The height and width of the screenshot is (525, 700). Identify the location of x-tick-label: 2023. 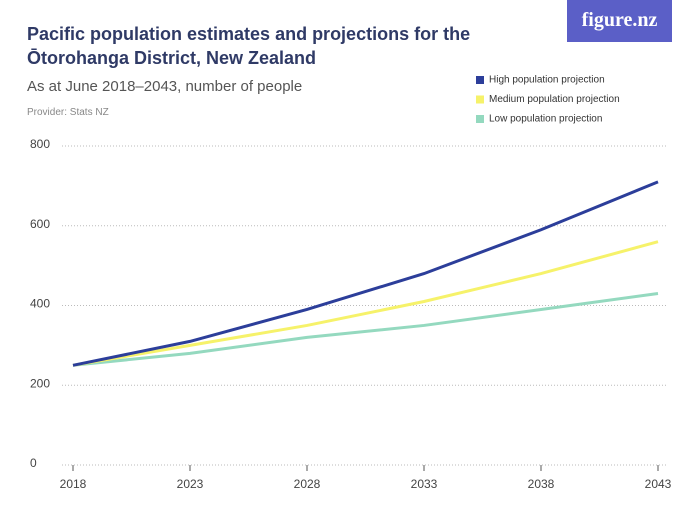
(190, 484).